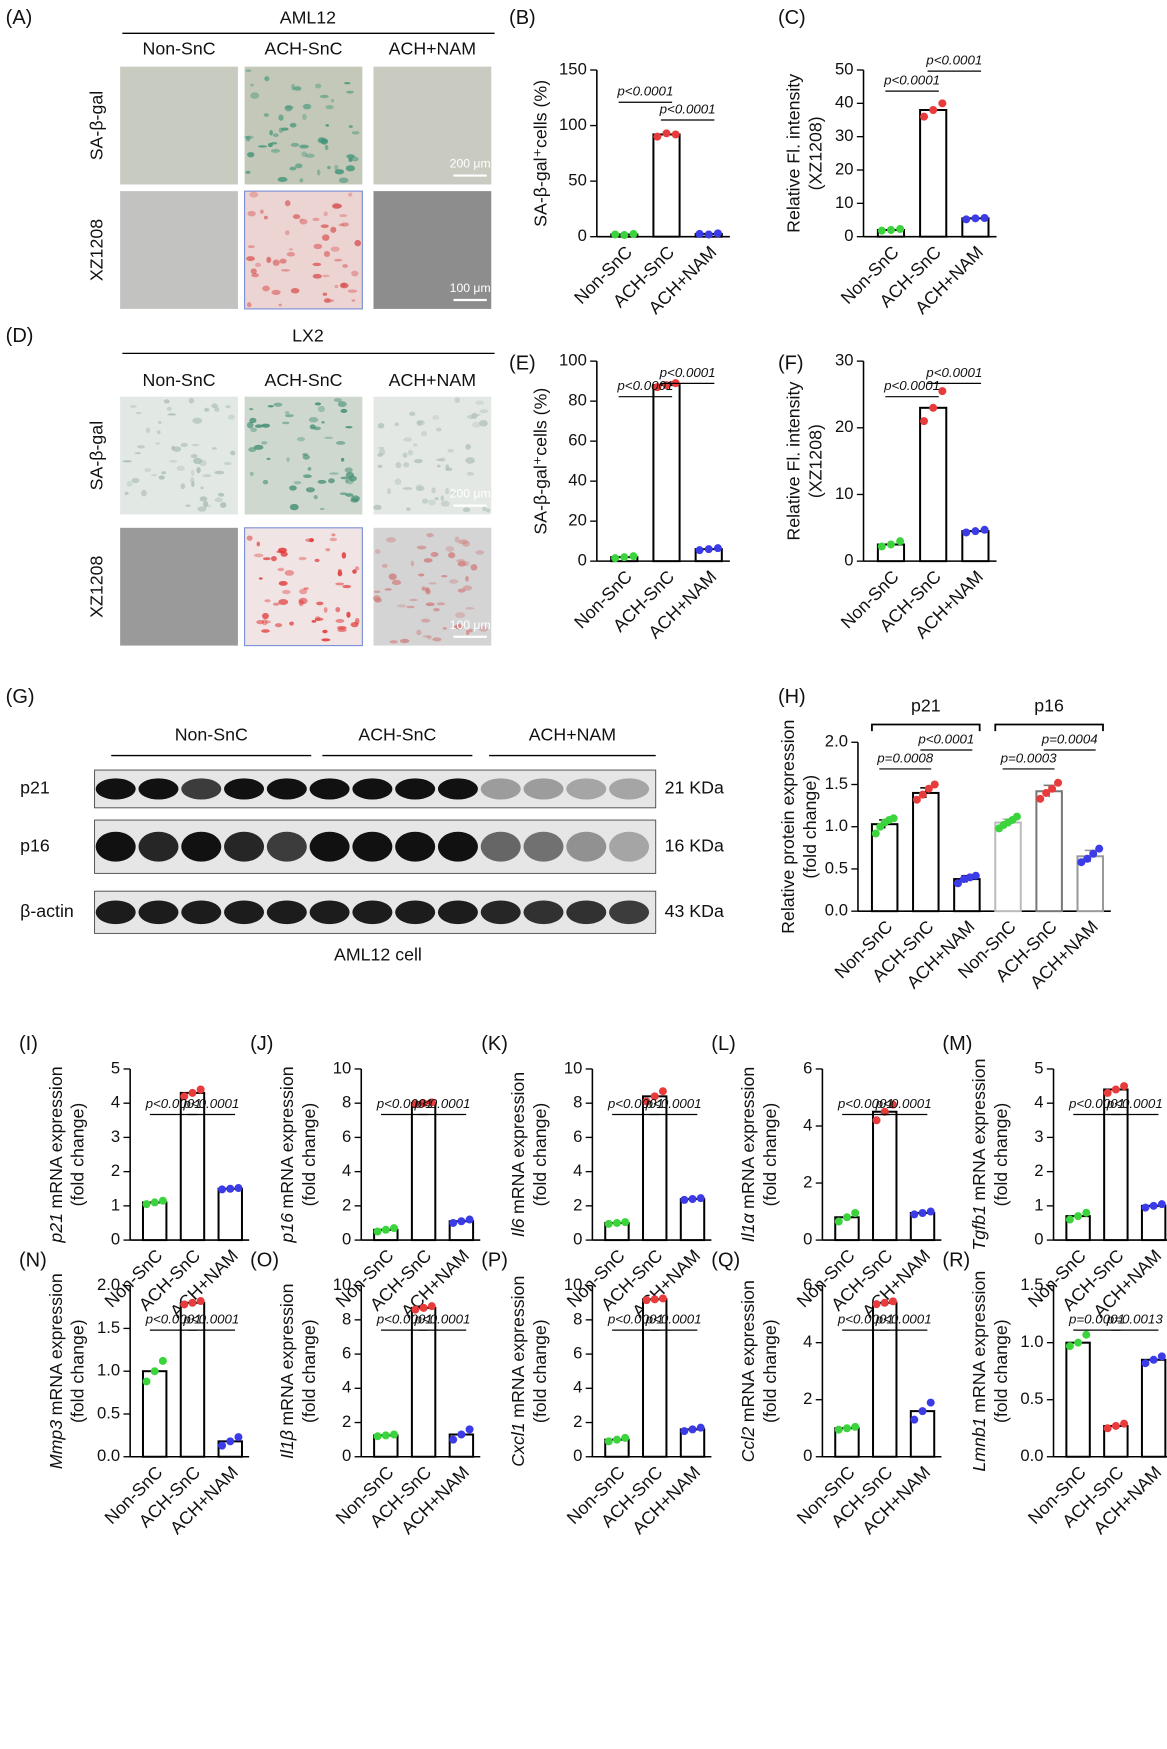 This screenshot has height=1749, width=1167. What do you see at coordinates (378, 954) in the screenshot?
I see `blot-caption: AML12 cell` at bounding box center [378, 954].